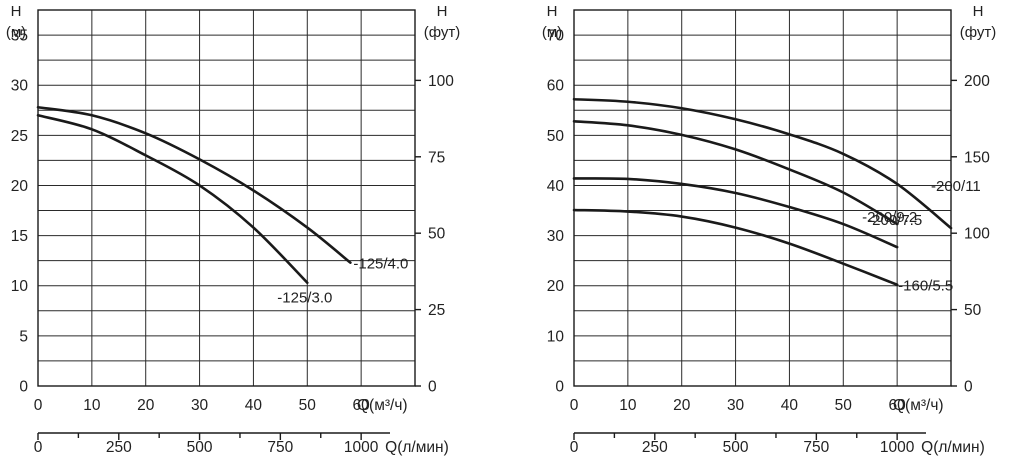  Describe the element at coordinates (889, 217) in the screenshot. I see `series-label: -200/9.2` at that location.